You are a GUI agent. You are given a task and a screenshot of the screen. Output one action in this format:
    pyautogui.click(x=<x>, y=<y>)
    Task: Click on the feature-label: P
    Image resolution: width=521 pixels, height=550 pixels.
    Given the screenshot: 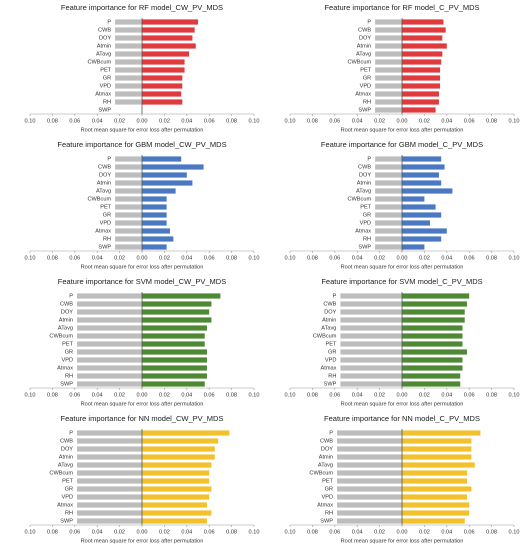 What is the action you would take?
    pyautogui.click(x=335, y=296)
    